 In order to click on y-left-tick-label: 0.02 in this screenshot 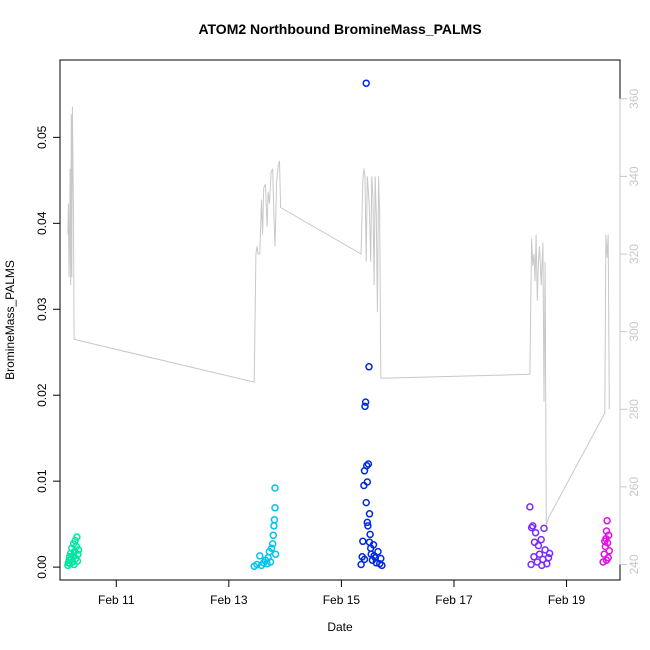, I will do `click(42, 395)`.